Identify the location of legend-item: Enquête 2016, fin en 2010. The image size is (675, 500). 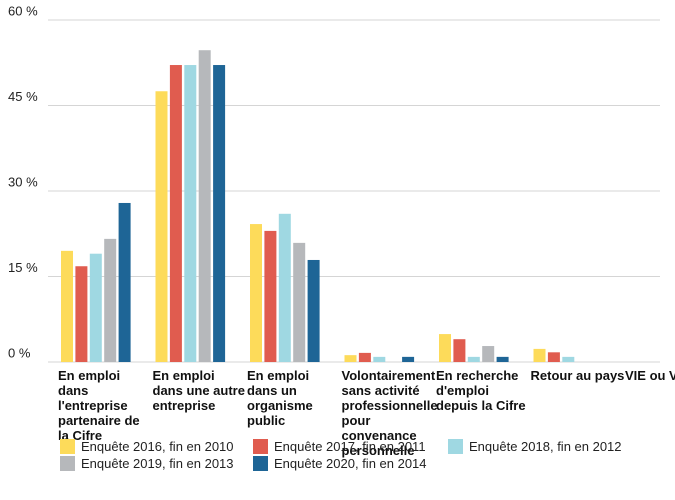
(147, 446).